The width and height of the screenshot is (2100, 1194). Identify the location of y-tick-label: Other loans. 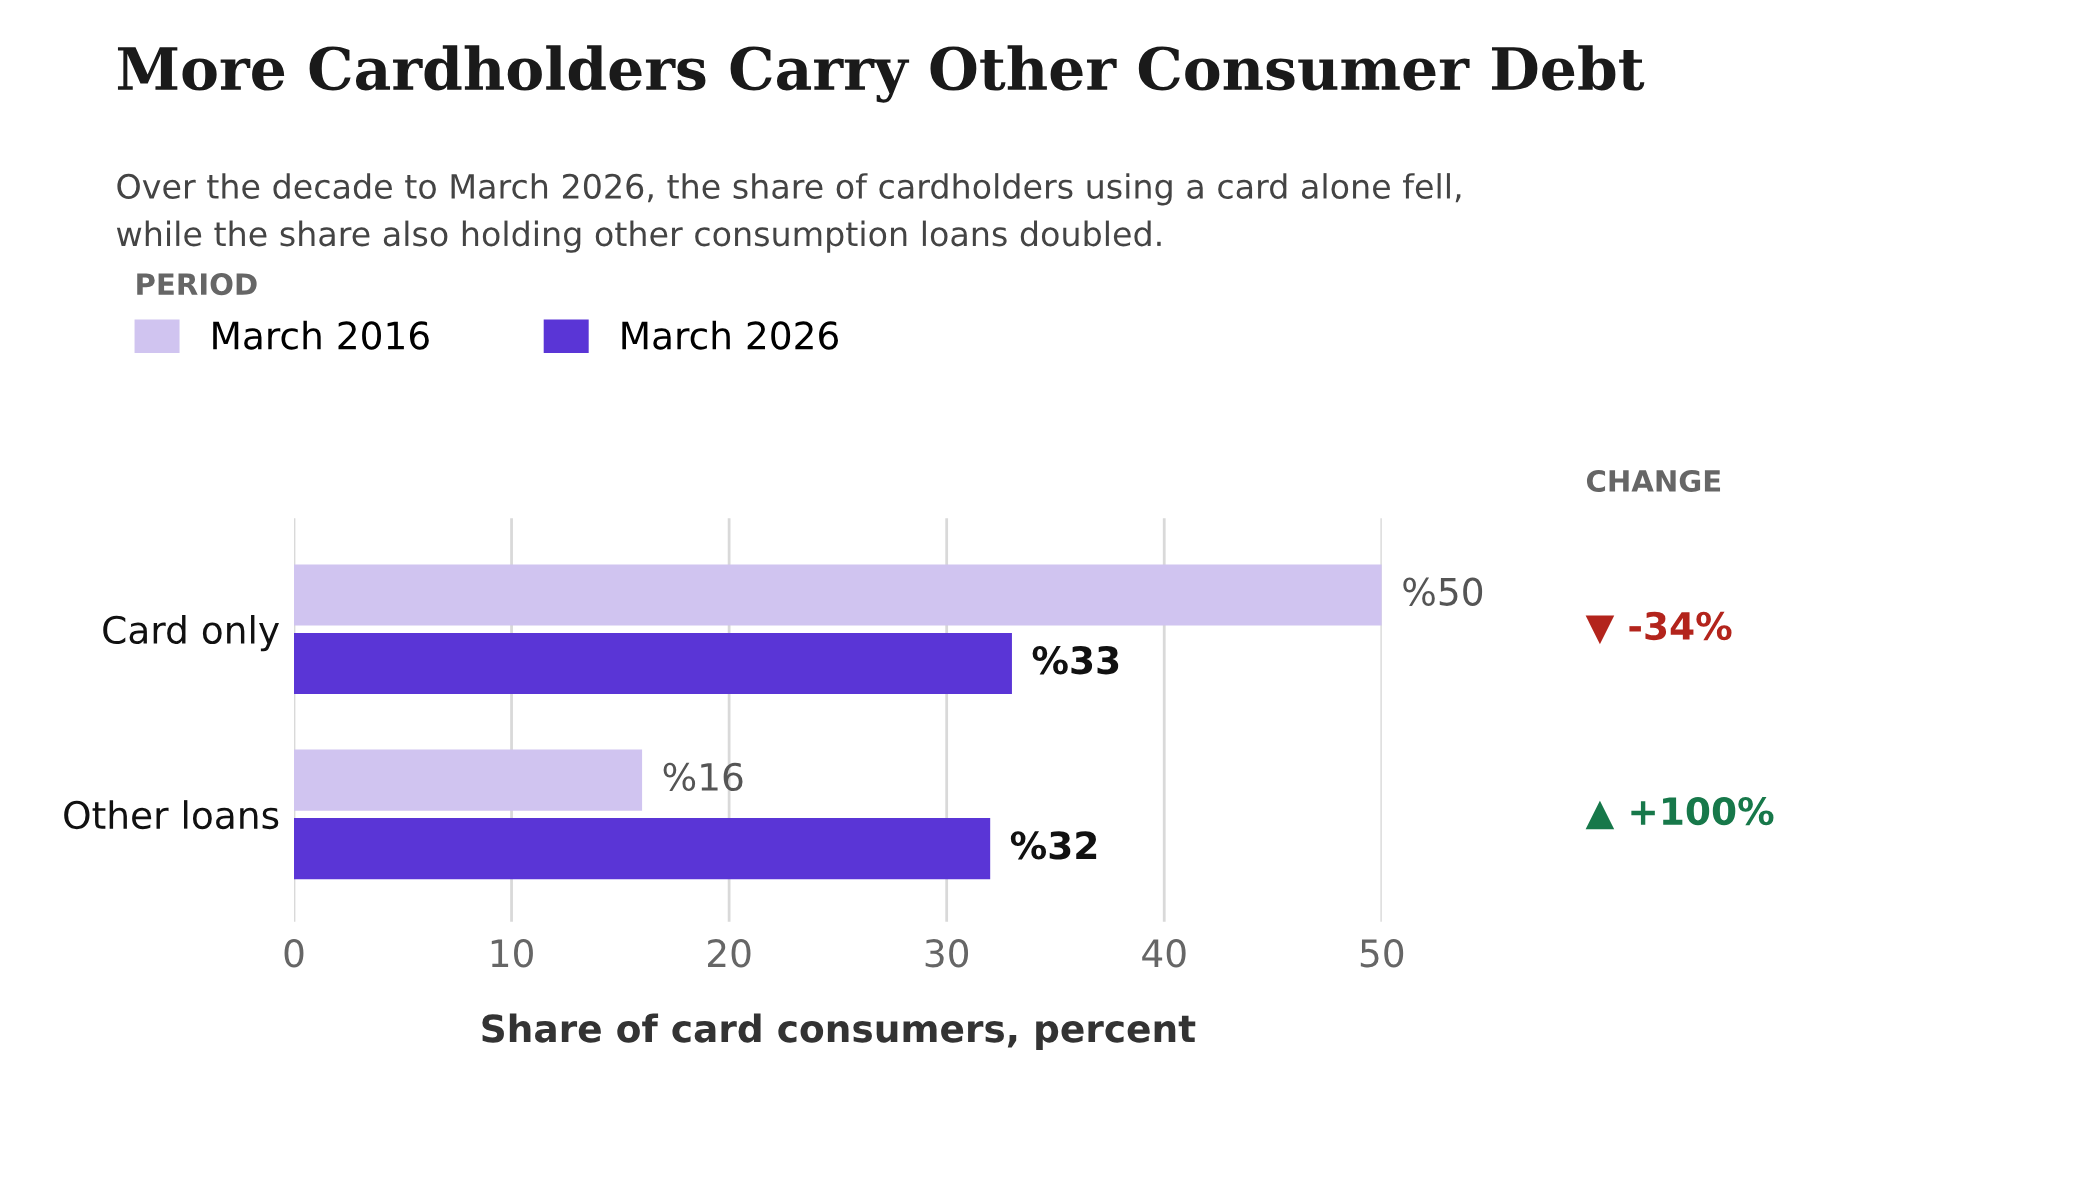
(171, 815).